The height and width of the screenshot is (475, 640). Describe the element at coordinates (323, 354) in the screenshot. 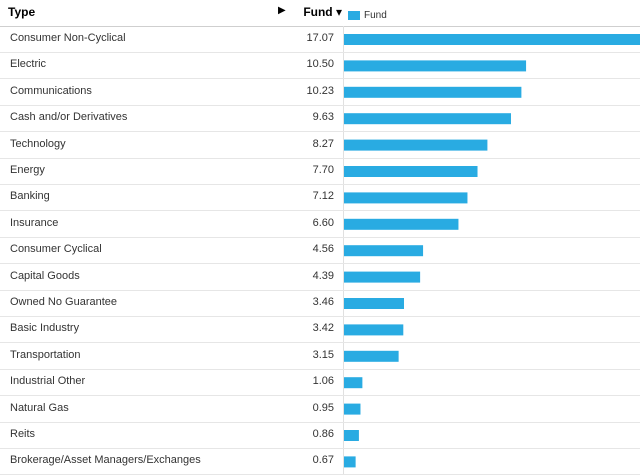

I see `value-label: 3.15` at that location.